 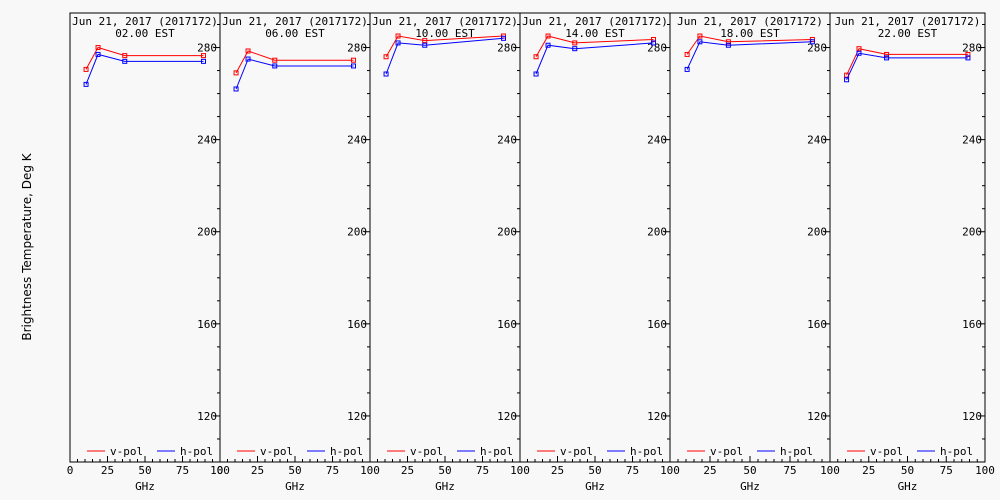 What do you see at coordinates (445, 33) in the screenshot?
I see `panel-subtitle: 10.00 EST` at bounding box center [445, 33].